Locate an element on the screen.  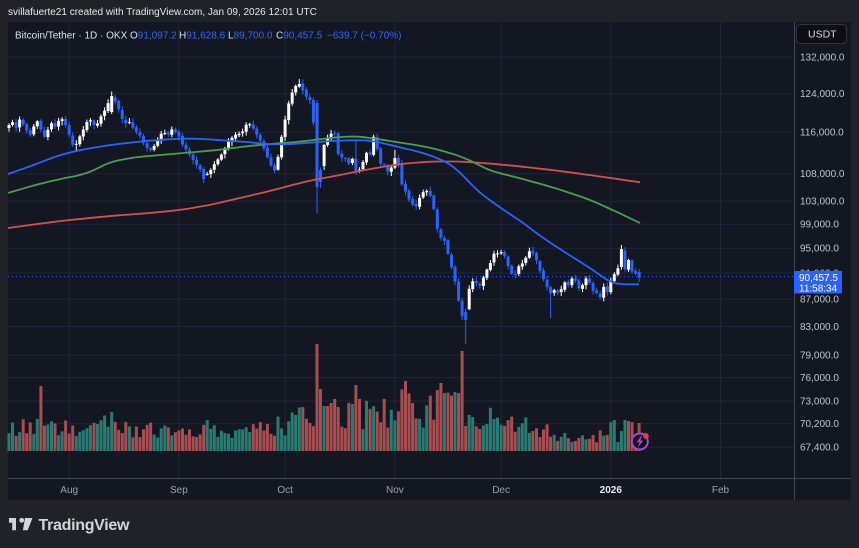
svg-text: Dec is located at coordinates (501, 490).